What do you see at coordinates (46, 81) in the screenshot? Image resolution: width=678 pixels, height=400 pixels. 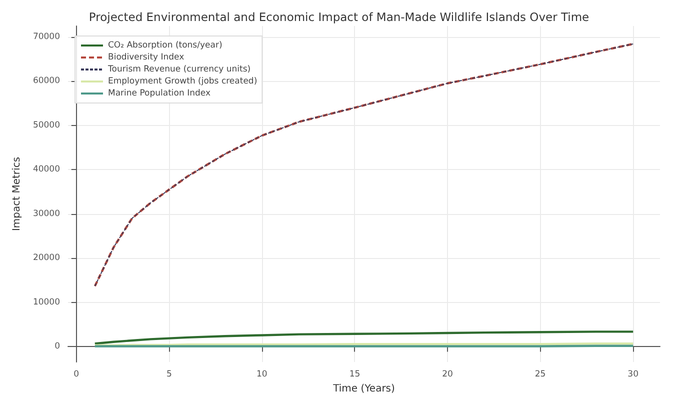 I see `y-tick-label: 60000` at bounding box center [46, 81].